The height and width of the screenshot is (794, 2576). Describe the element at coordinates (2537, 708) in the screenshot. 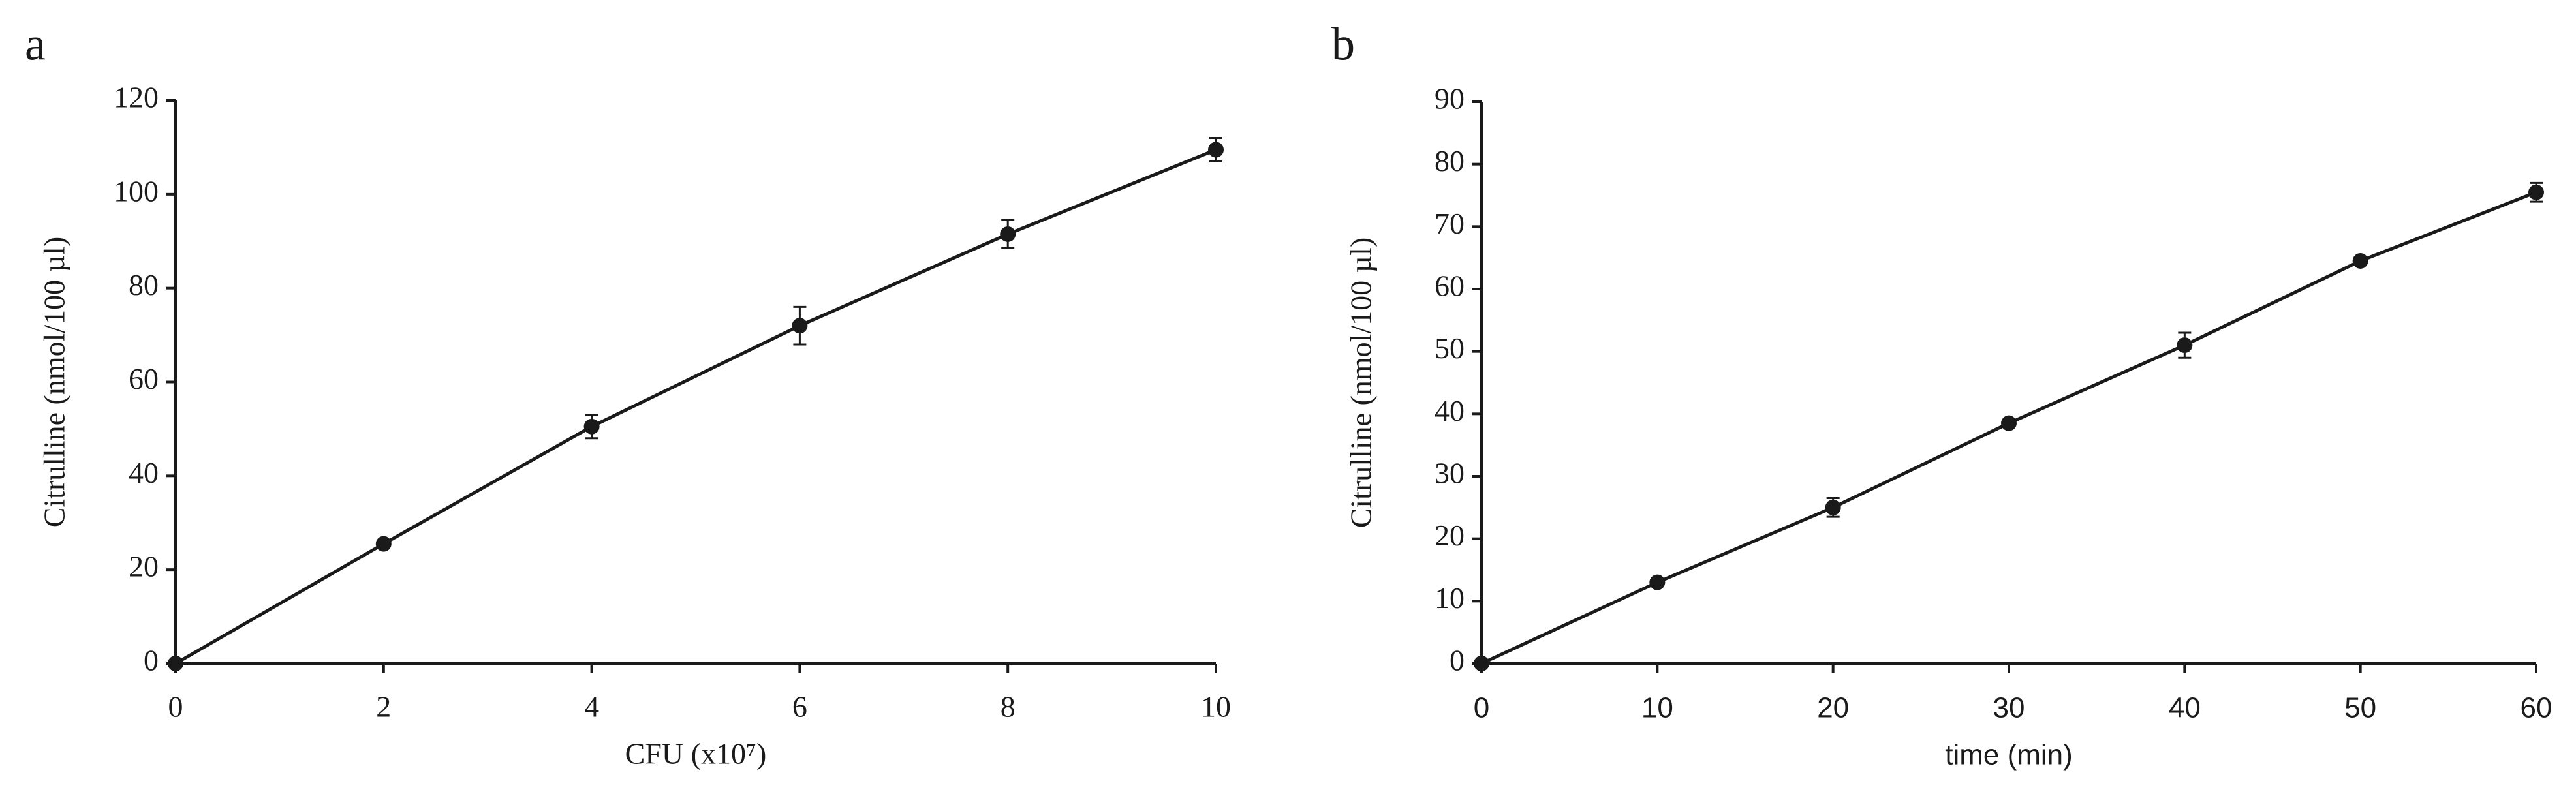

I see `x-tick-label: 60` at that location.